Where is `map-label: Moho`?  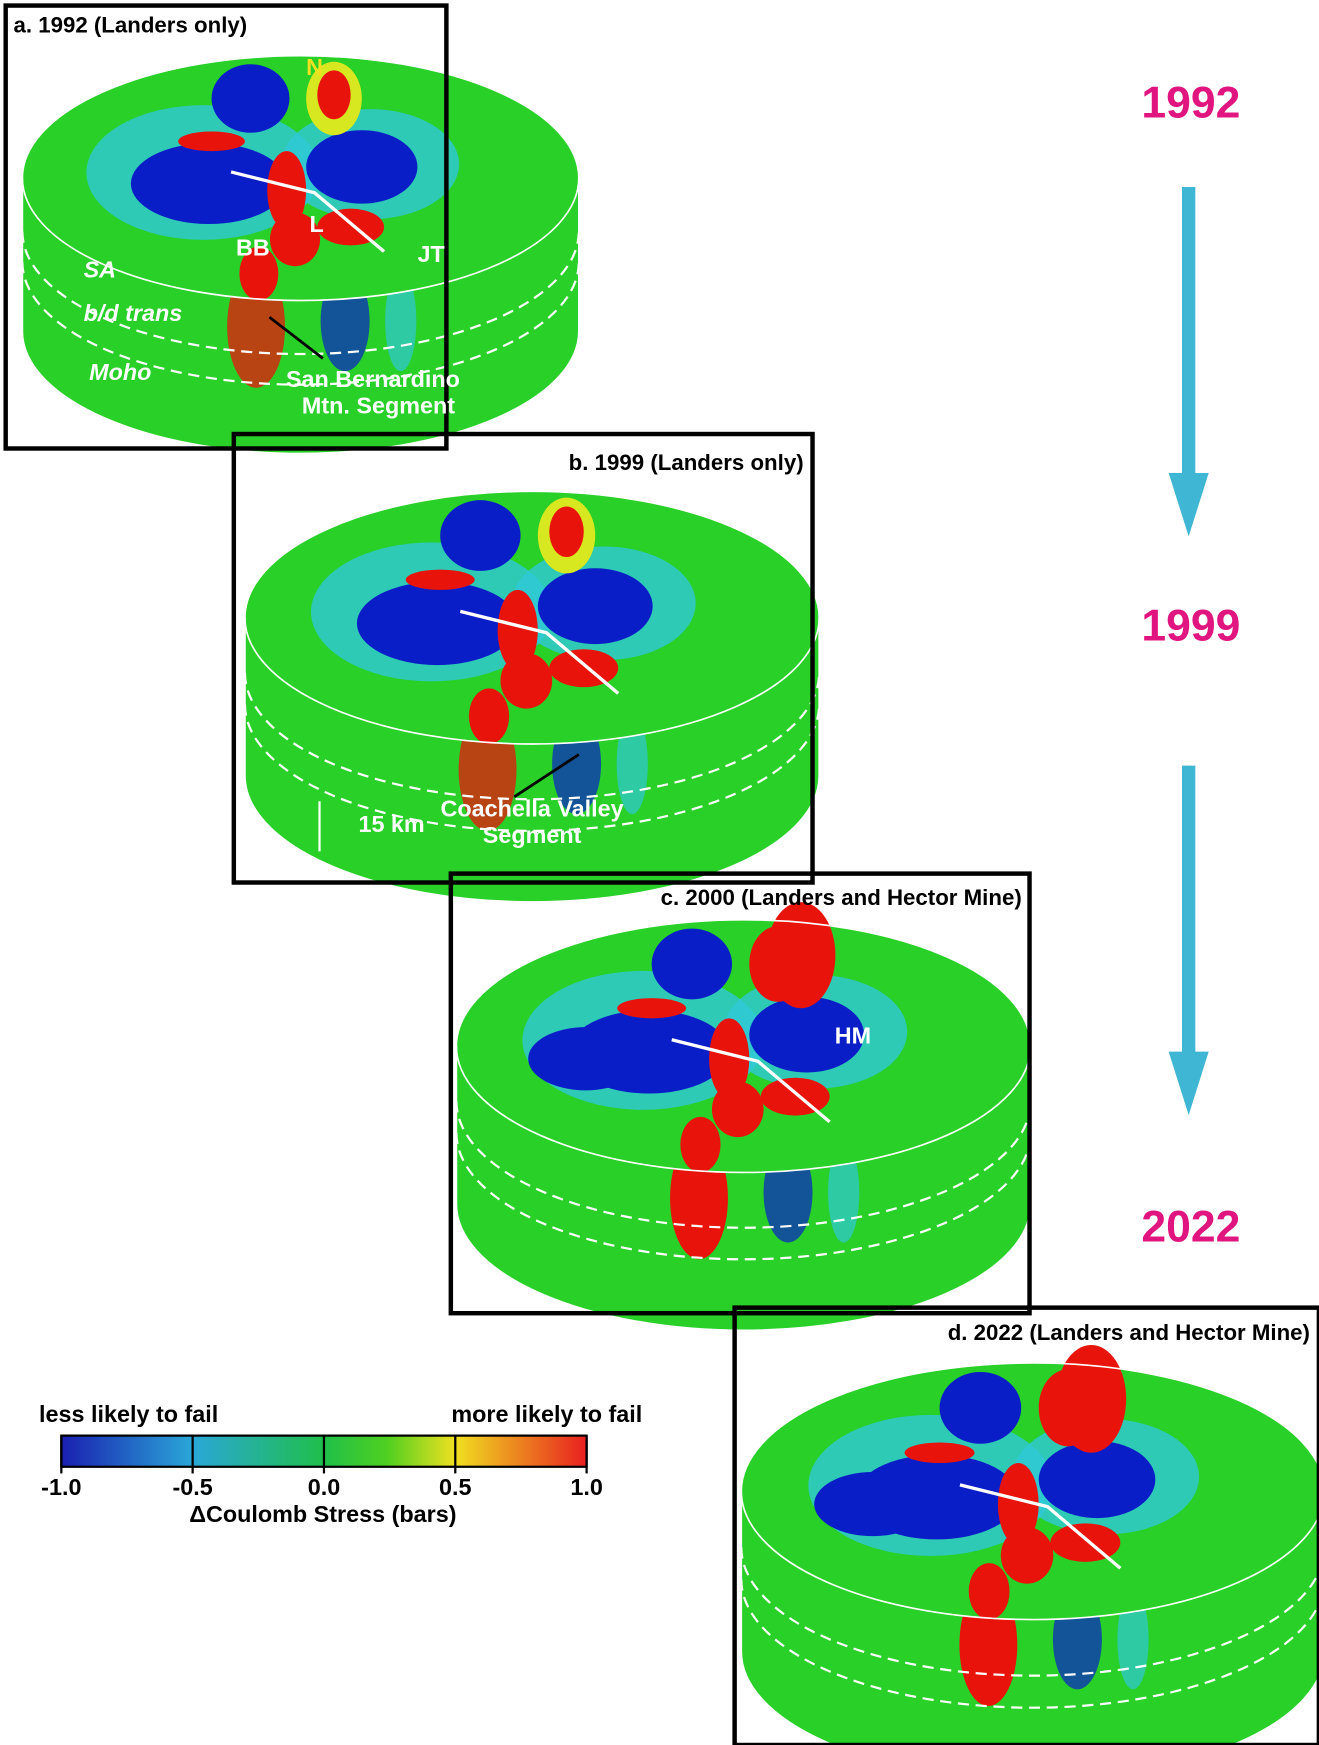
map-label: Moho is located at coordinates (120, 372).